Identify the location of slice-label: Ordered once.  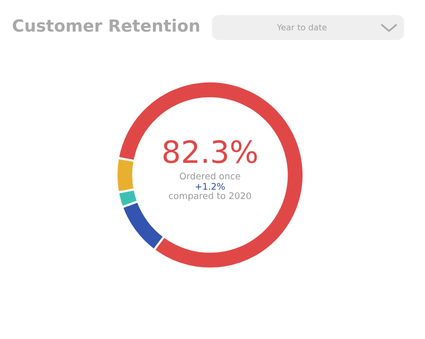
(210, 176).